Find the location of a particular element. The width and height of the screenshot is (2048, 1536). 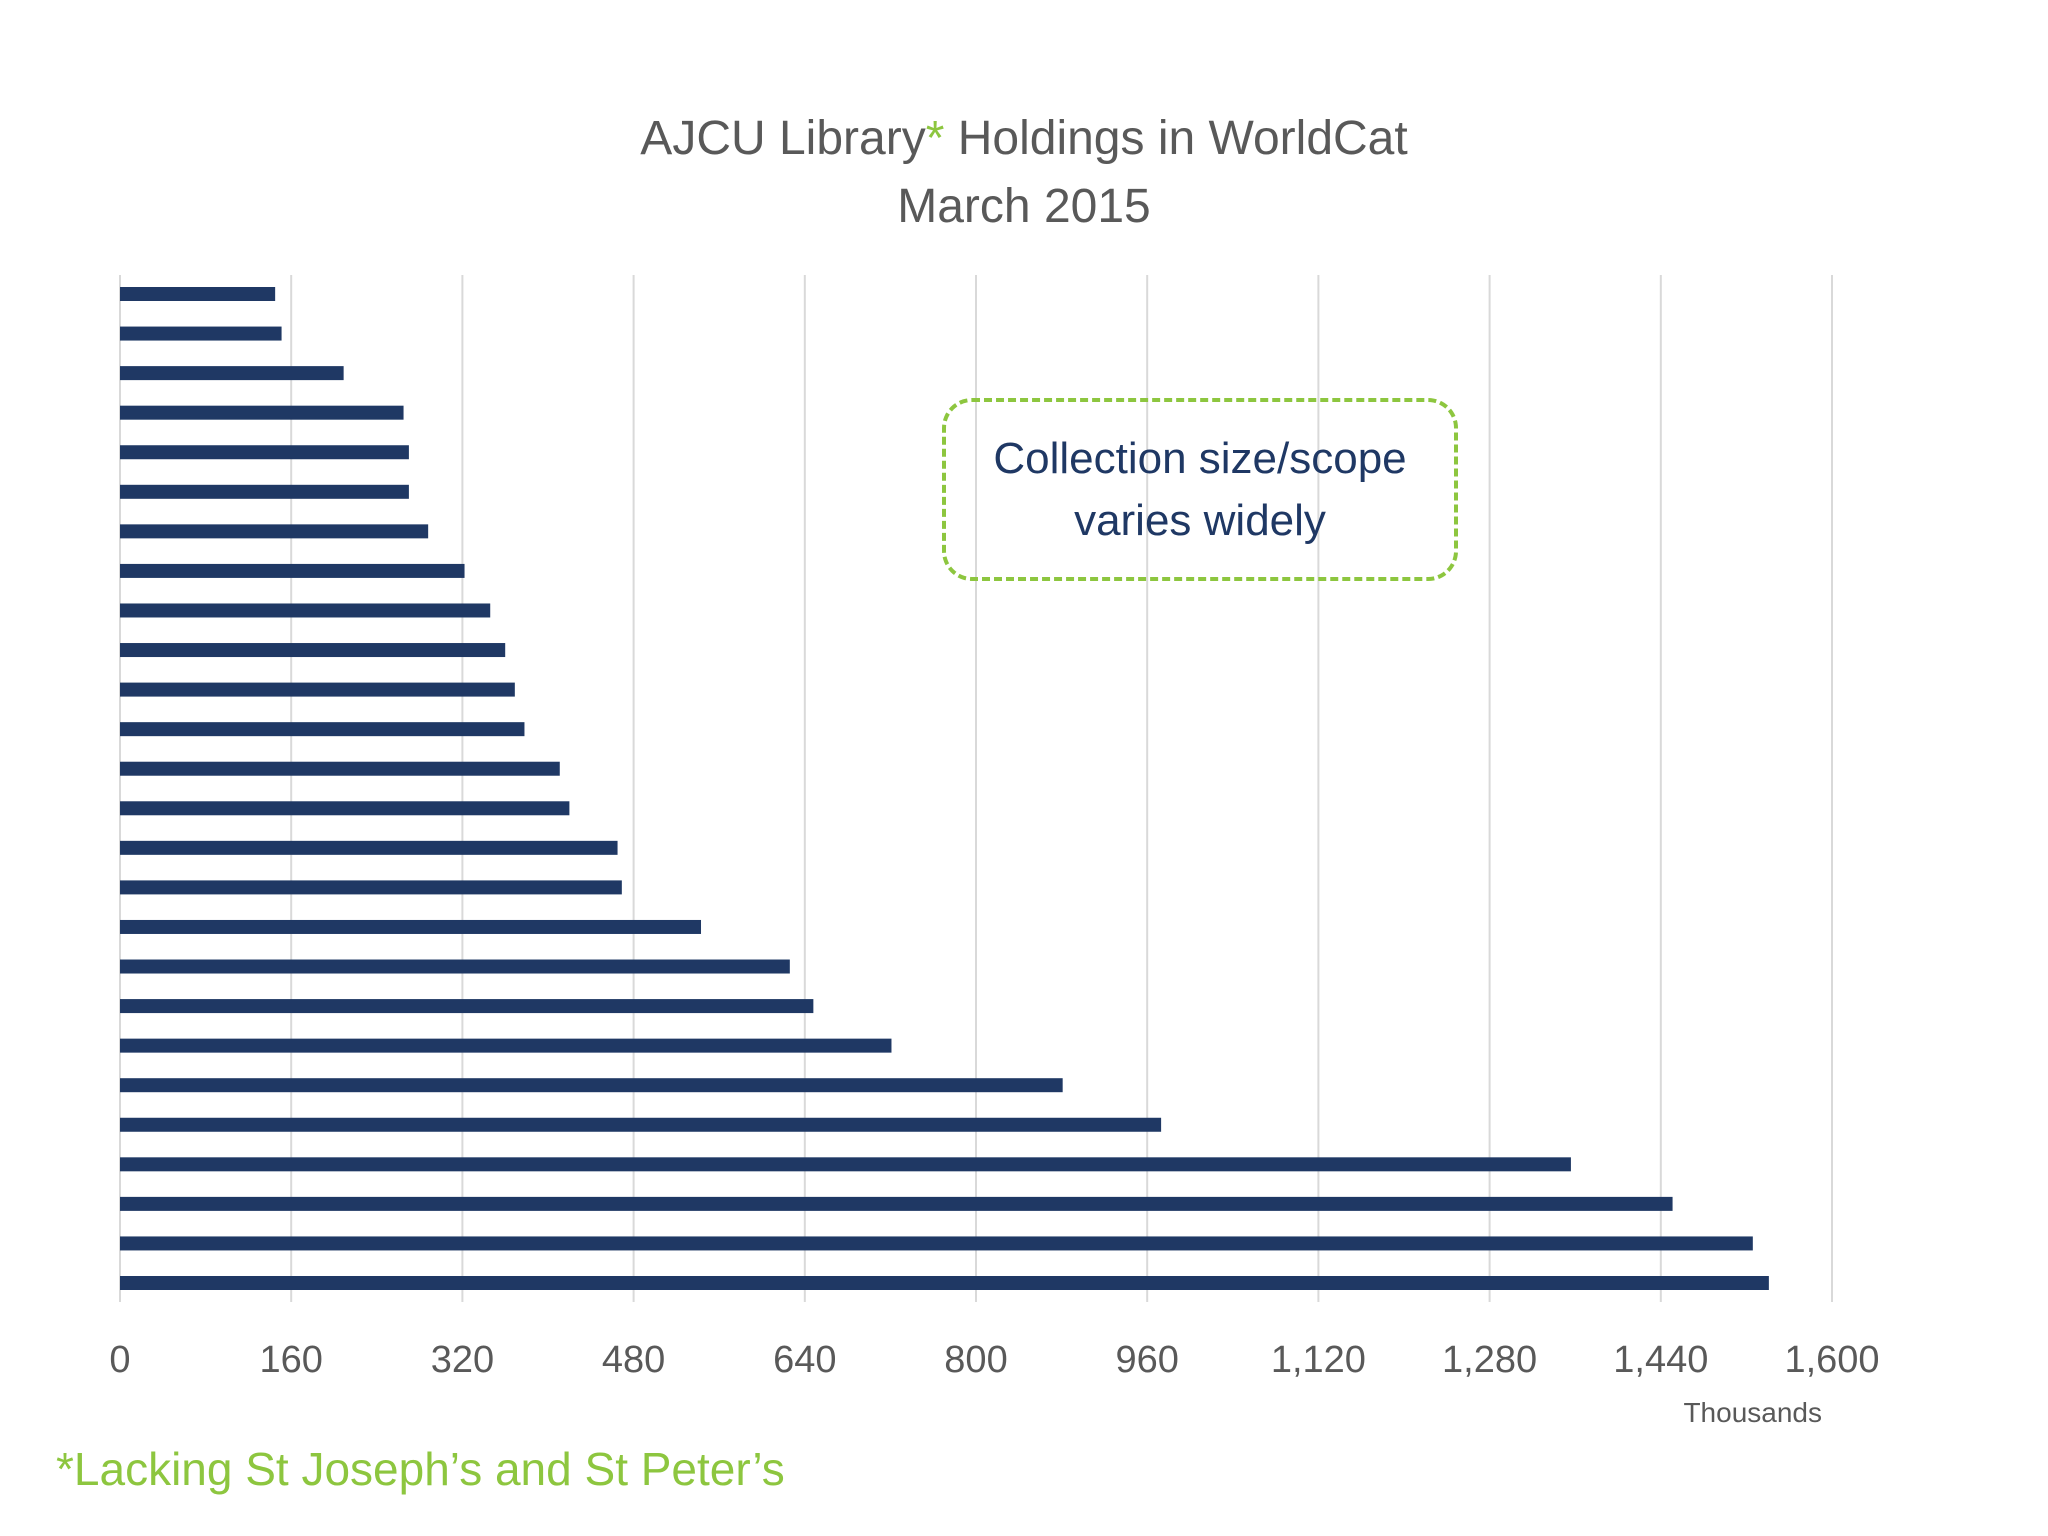

x-tick-label: 1,280 is located at coordinates (1489, 1360).